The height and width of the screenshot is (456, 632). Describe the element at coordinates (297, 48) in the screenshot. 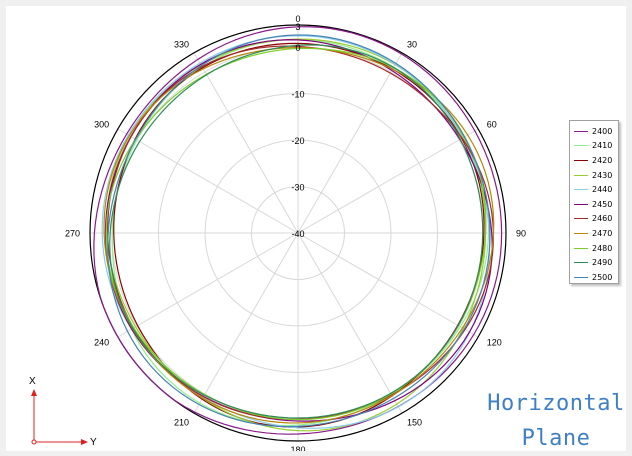

I see `radial-tick-label: 0` at that location.